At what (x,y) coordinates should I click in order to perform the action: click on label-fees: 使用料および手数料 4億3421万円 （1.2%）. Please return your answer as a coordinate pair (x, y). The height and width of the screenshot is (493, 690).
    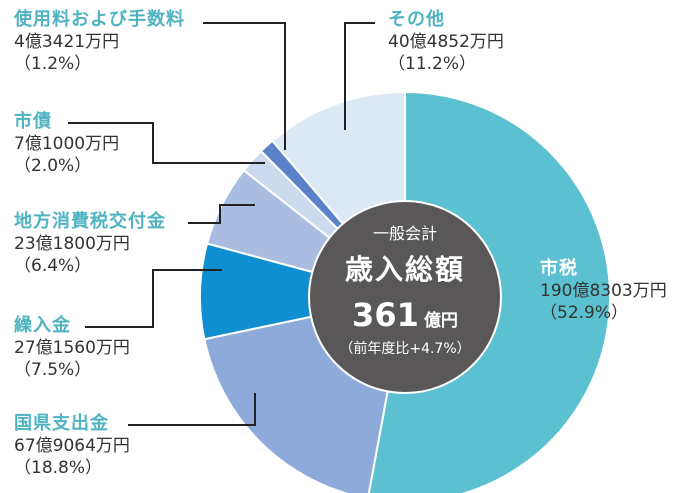
    Looking at the image, I should click on (99, 42).